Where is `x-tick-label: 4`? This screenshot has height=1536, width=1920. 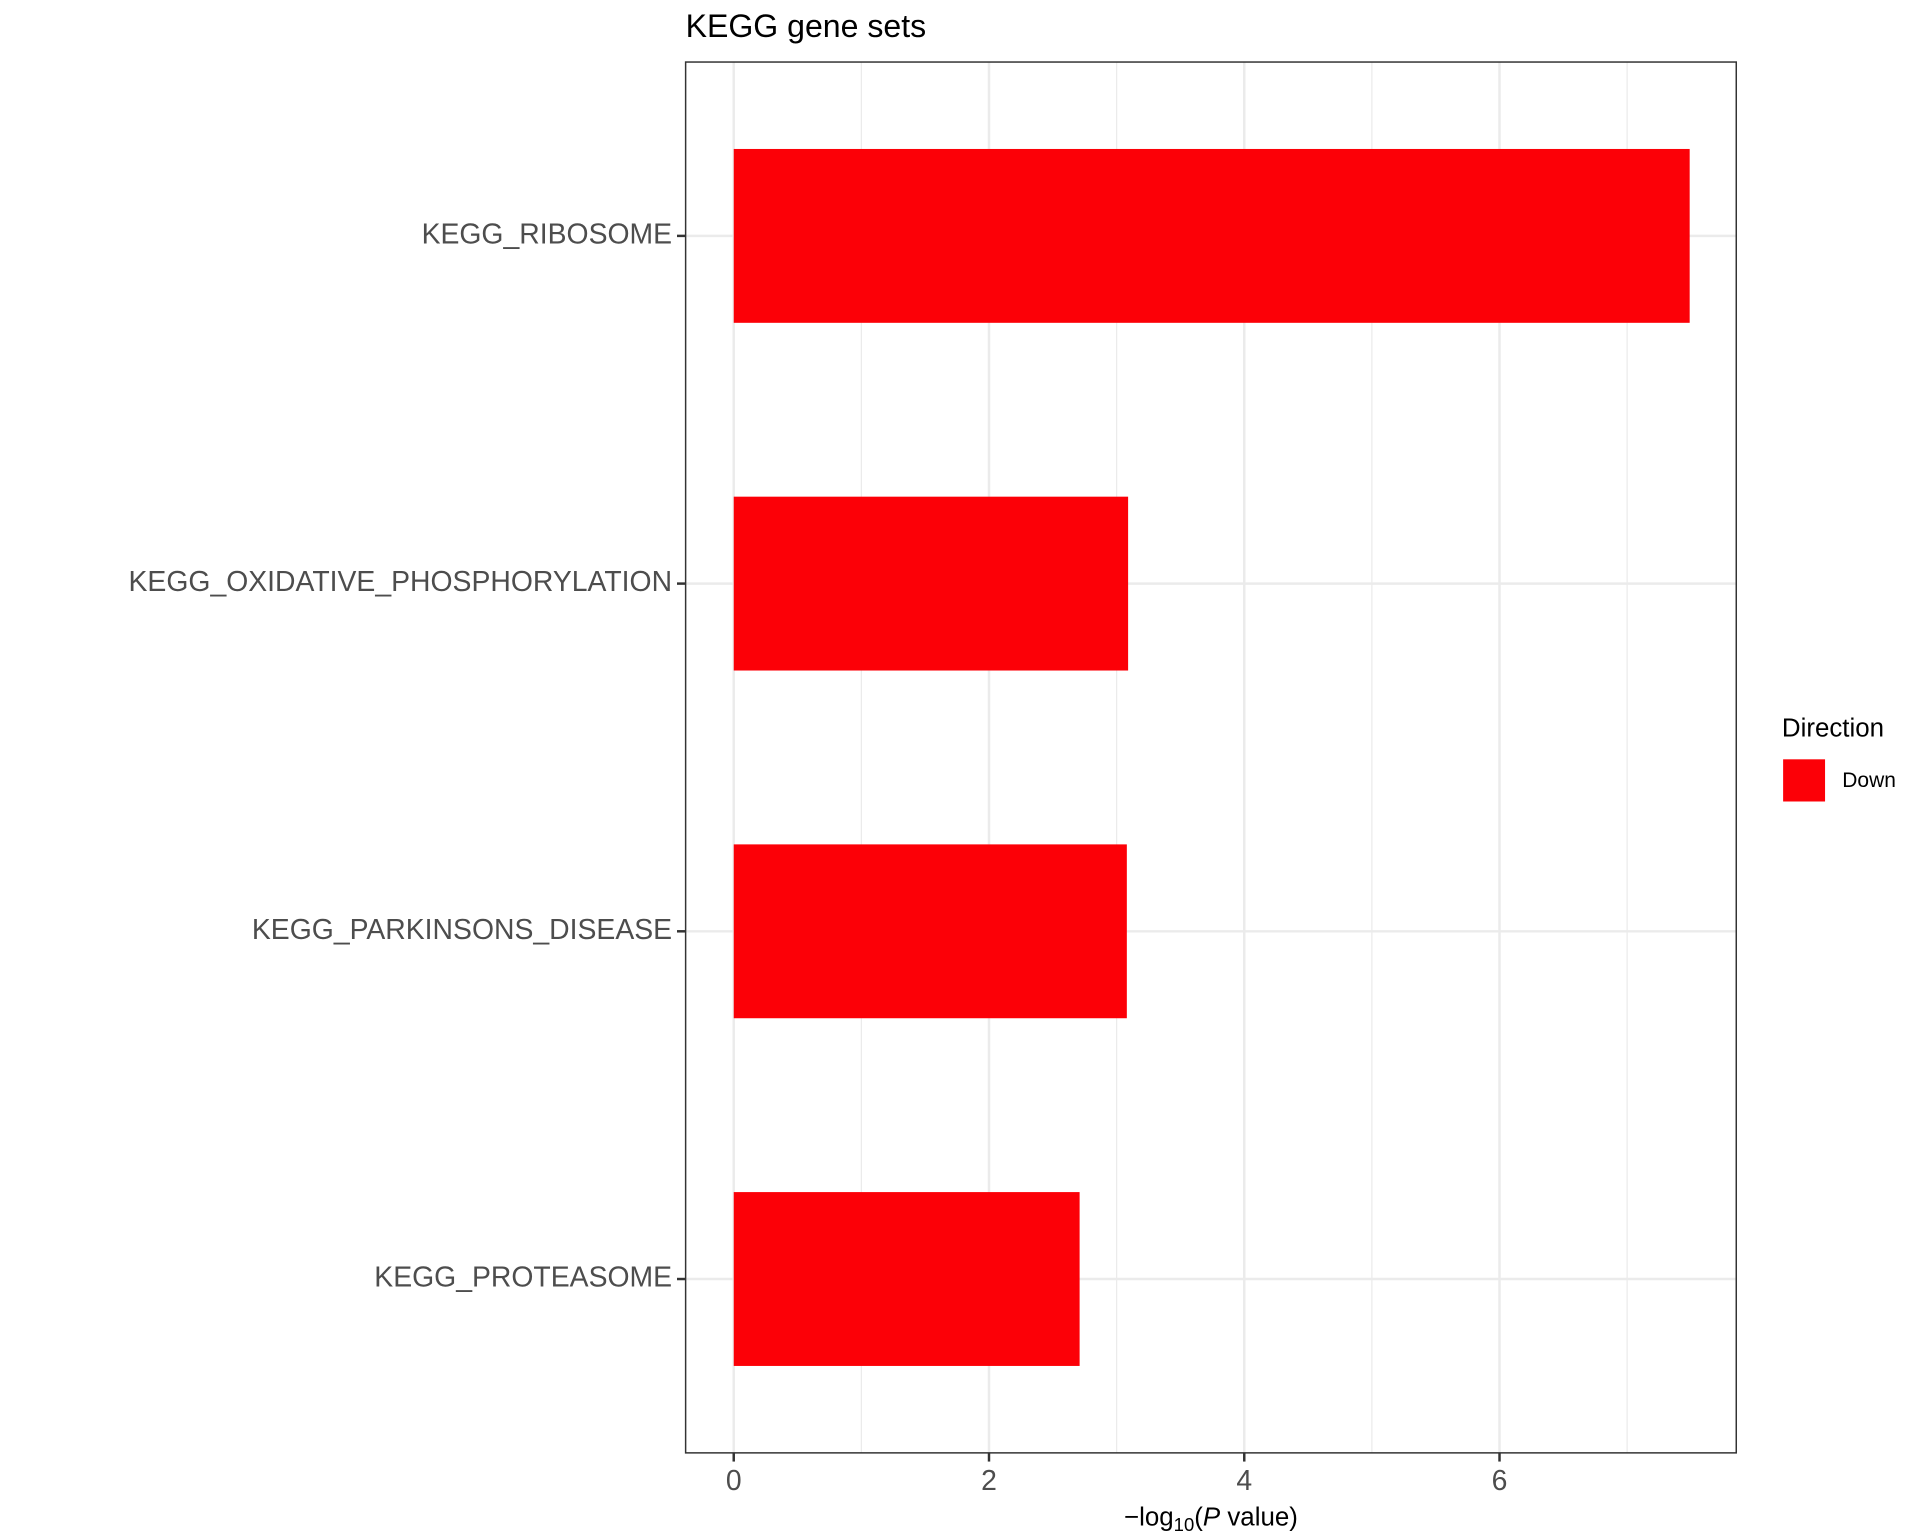 x-tick-label: 4 is located at coordinates (1244, 1481).